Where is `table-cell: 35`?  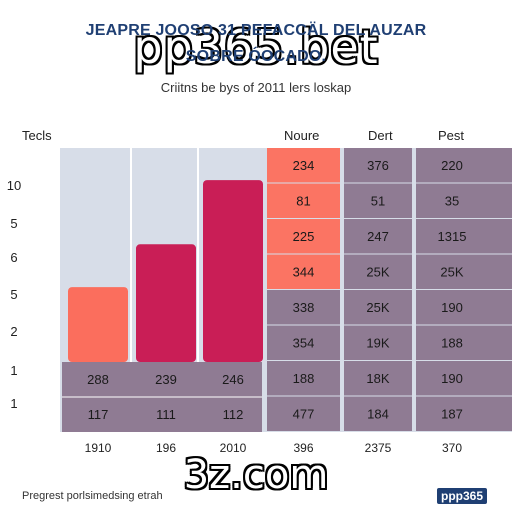
table-cell: 35 is located at coordinates (452, 201).